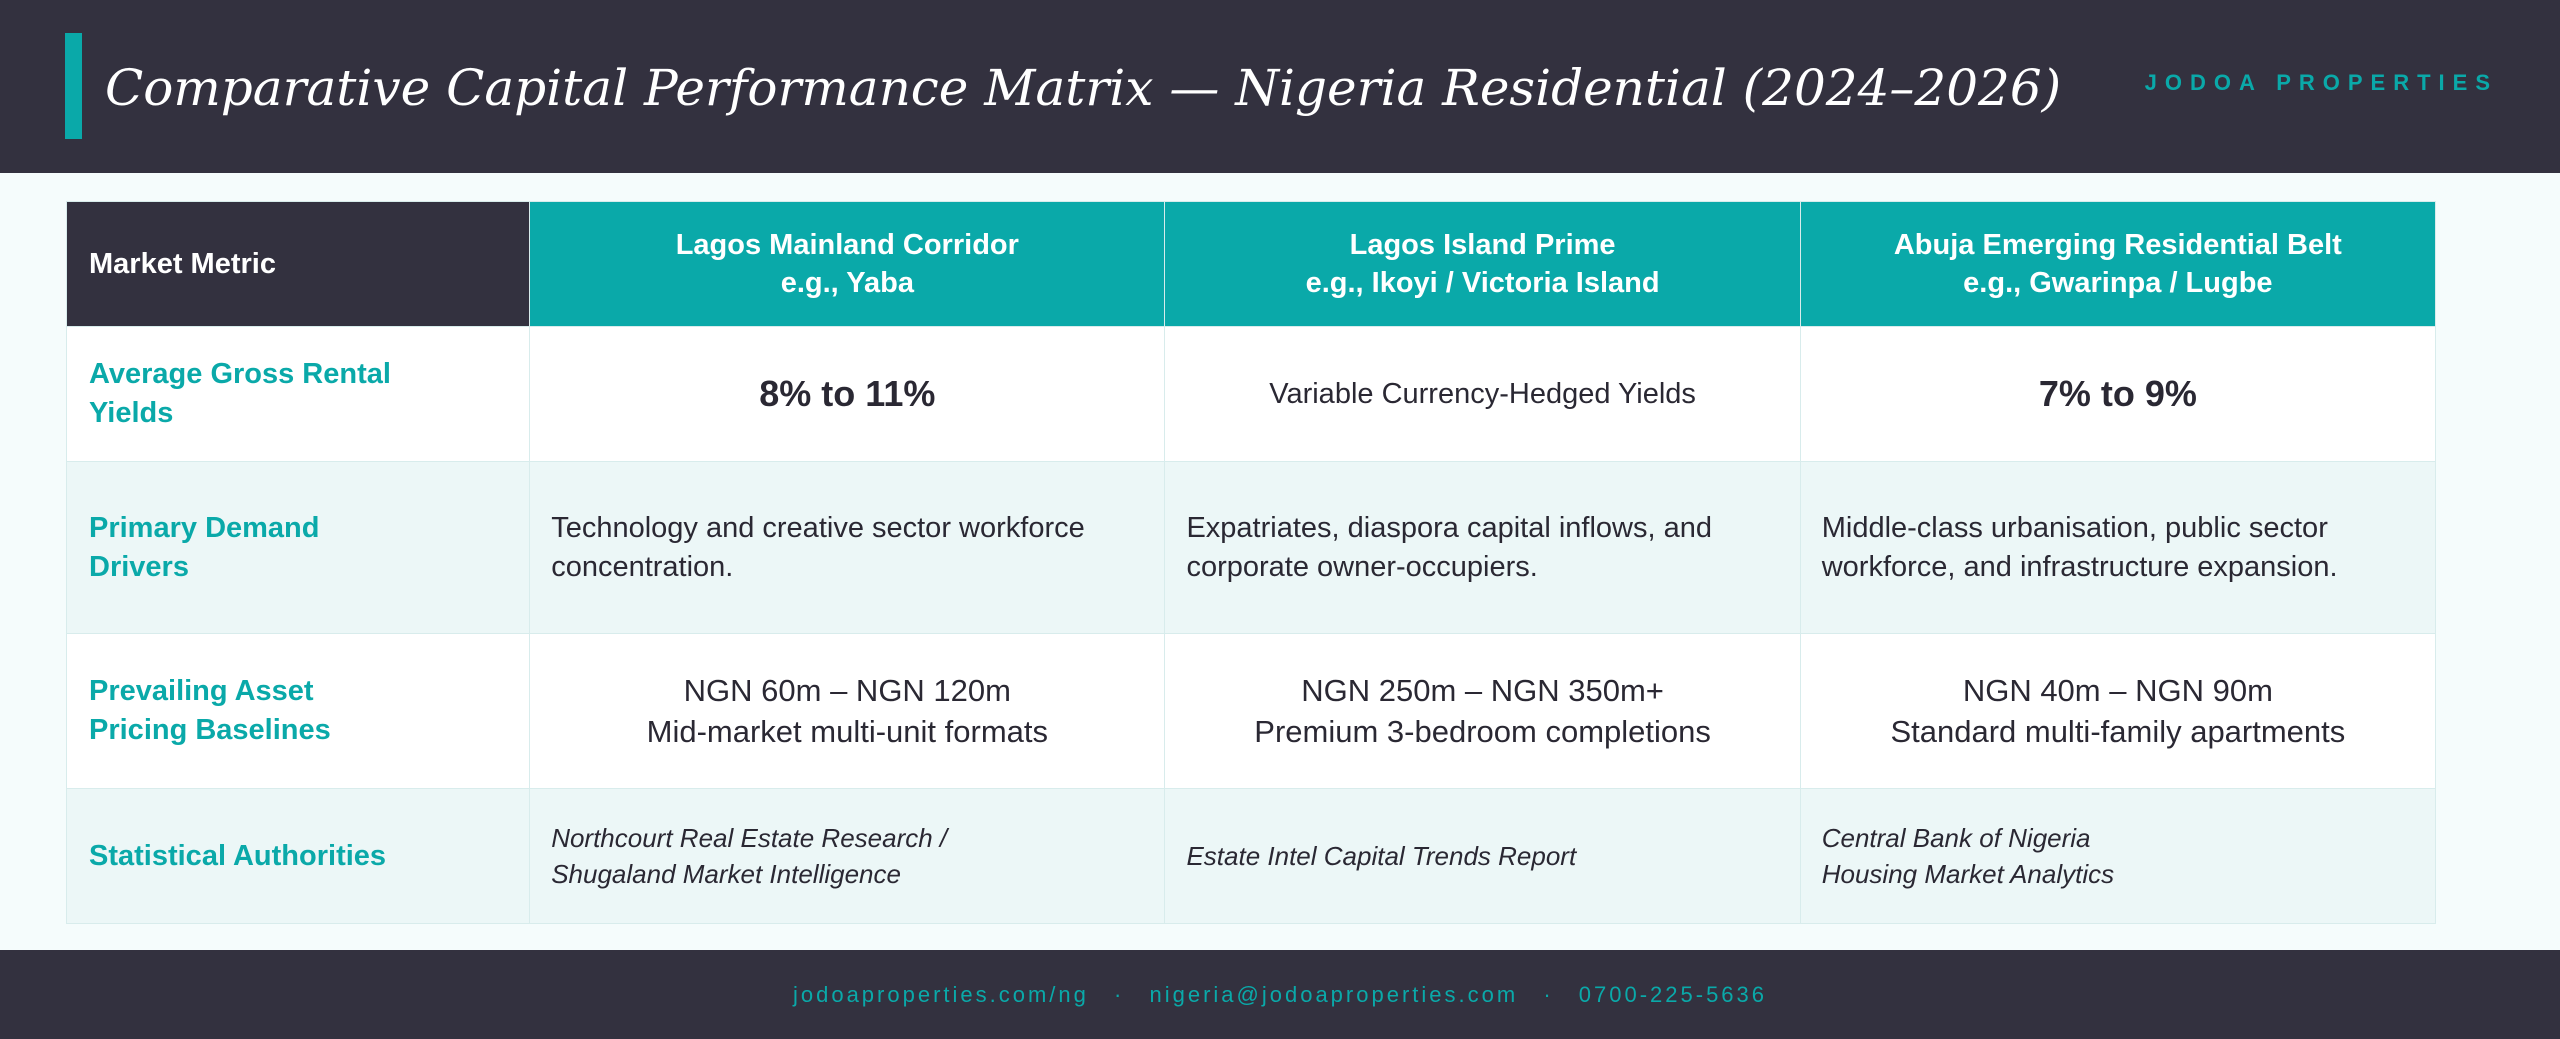 The image size is (2560, 1039). What do you see at coordinates (73, 86) in the screenshot?
I see `header-accent-bar` at bounding box center [73, 86].